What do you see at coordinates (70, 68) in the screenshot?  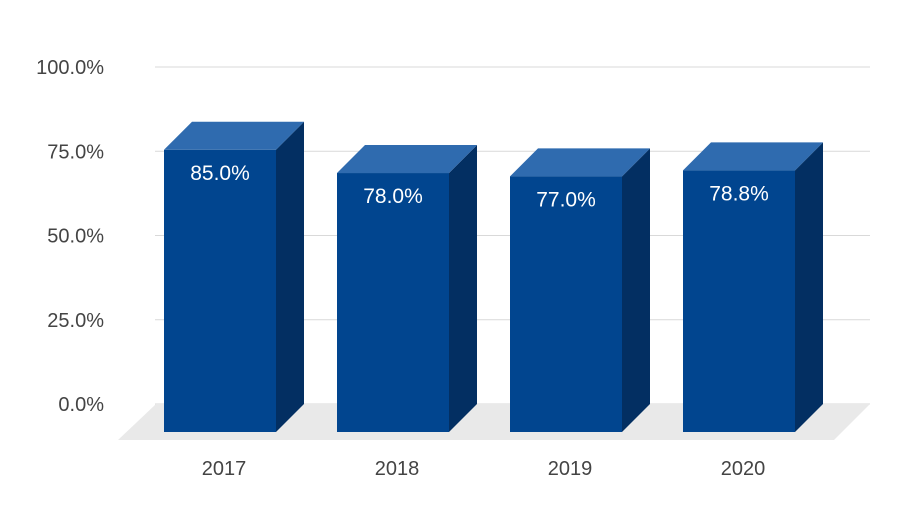 I see `y-tick-label: 100.0%` at bounding box center [70, 68].